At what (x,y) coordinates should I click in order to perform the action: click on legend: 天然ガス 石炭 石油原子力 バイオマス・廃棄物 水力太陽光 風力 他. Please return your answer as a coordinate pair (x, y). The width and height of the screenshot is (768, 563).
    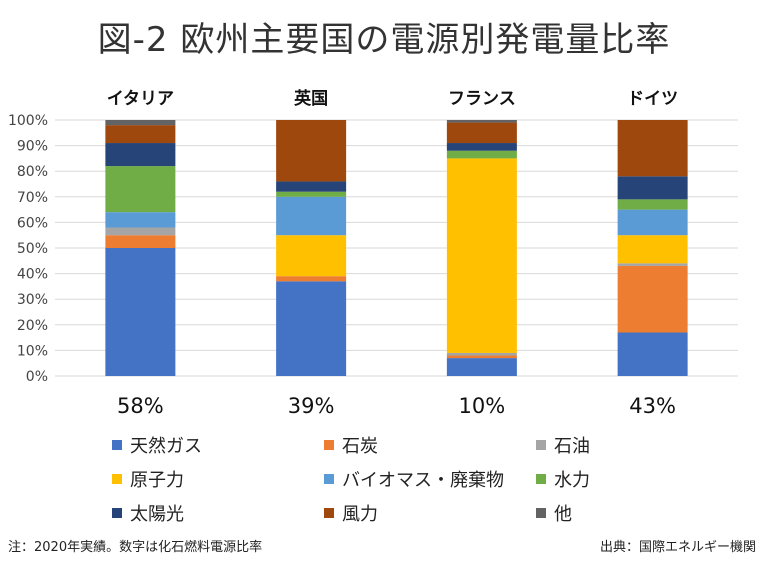
    Looking at the image, I should click on (412, 479).